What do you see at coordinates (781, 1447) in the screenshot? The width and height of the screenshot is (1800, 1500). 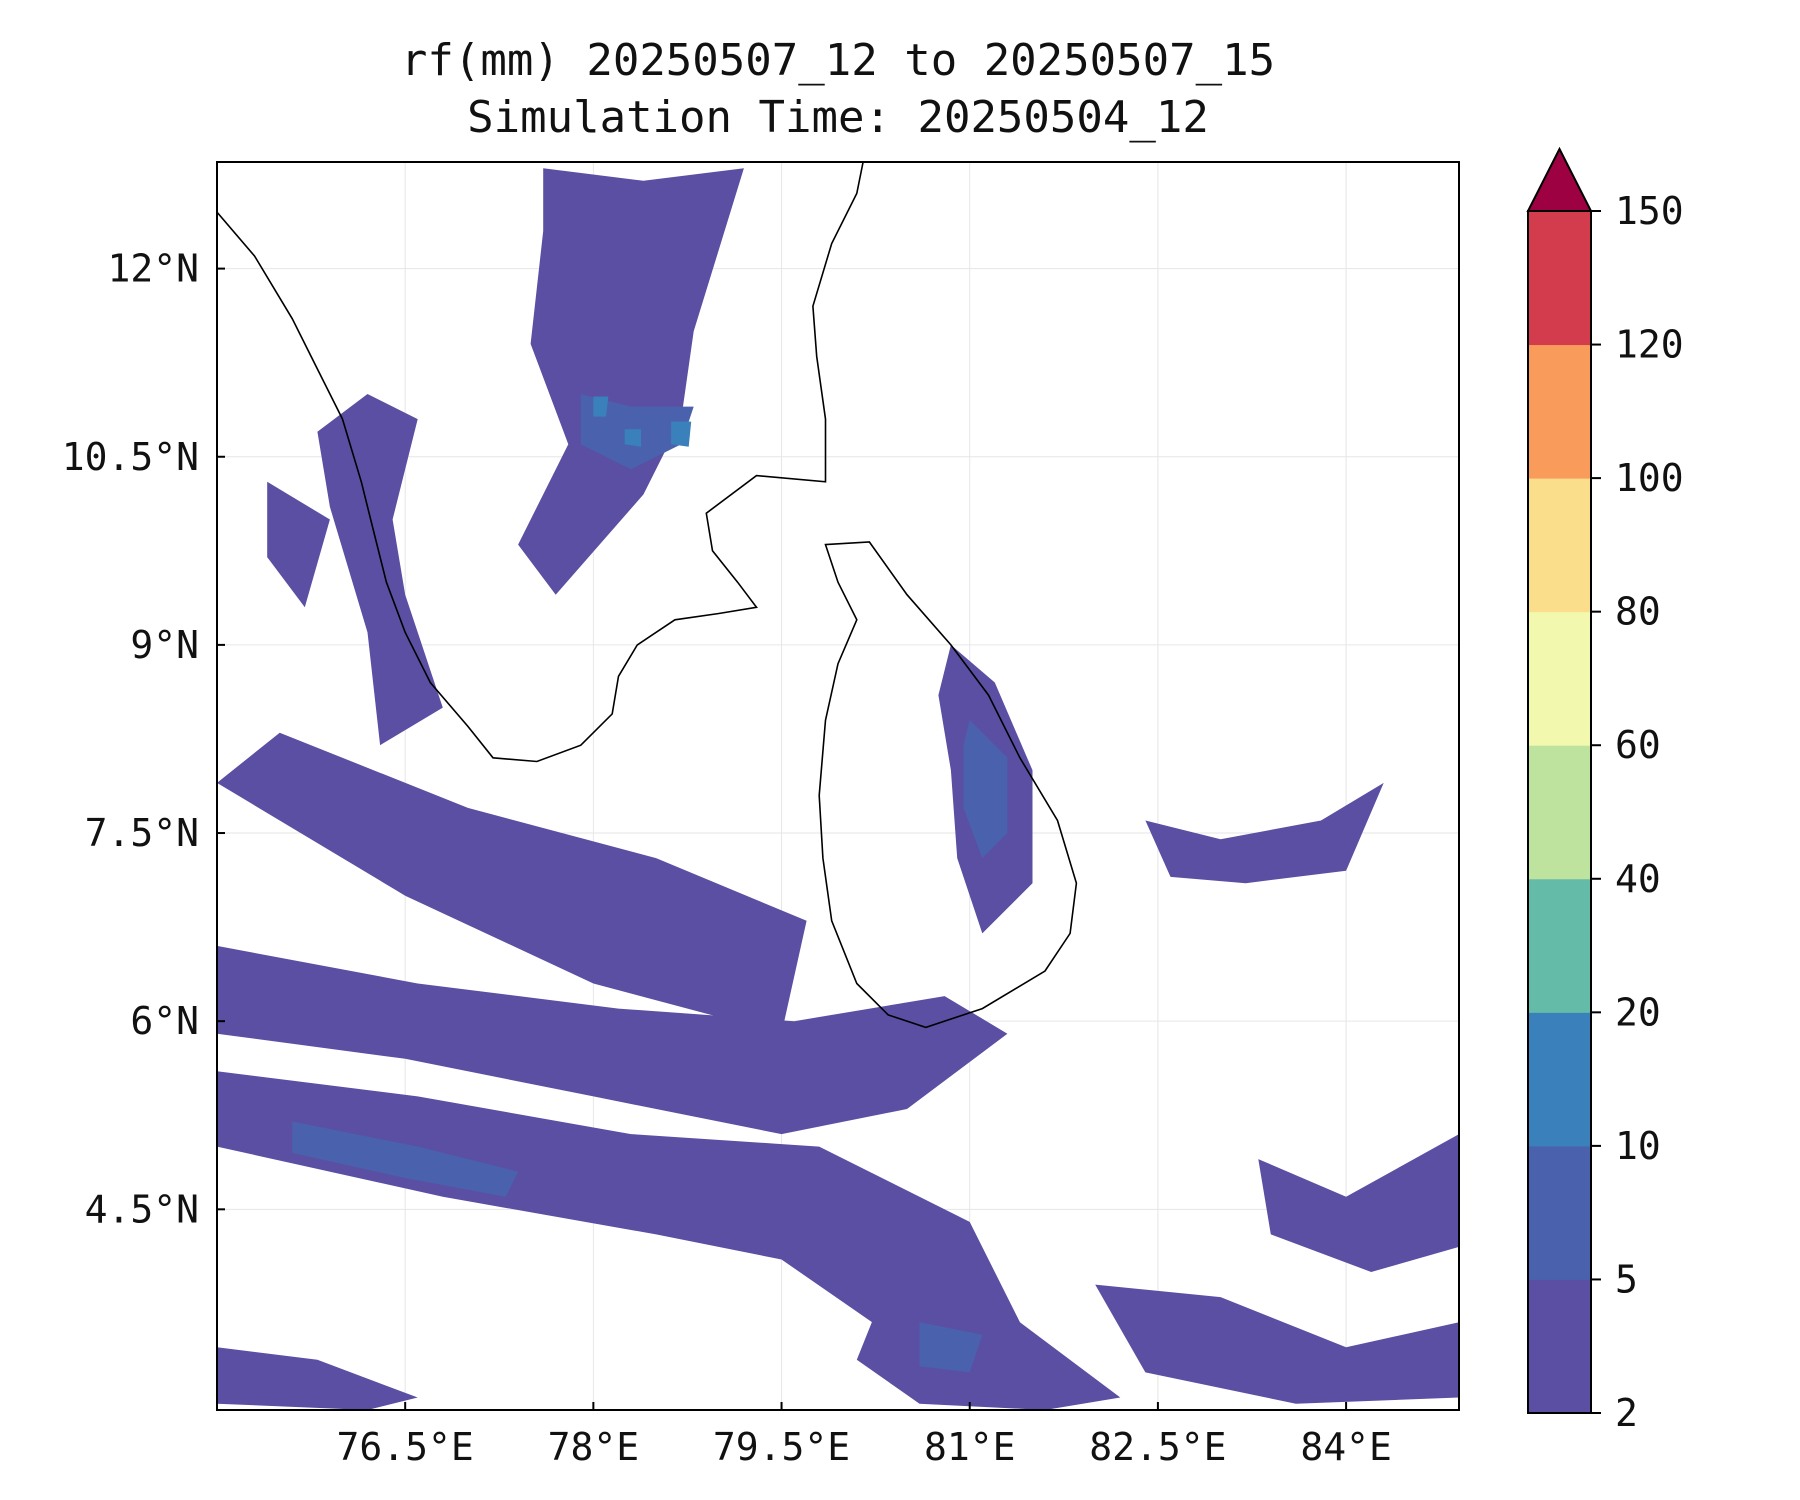 I see `lon-tick-label: 79.5°E` at bounding box center [781, 1447].